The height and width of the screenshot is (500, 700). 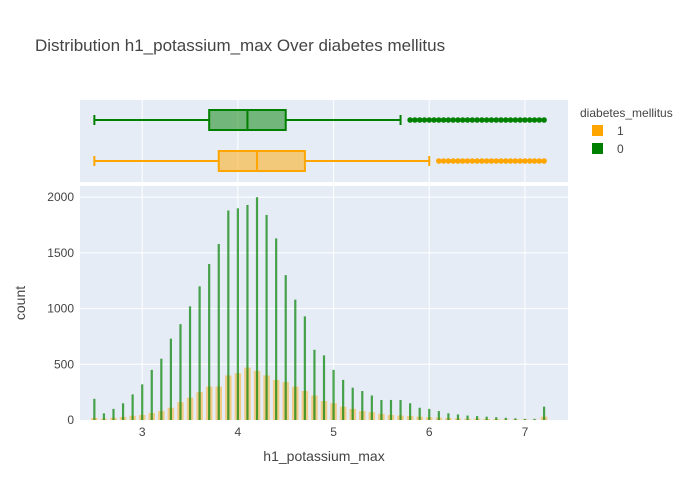 What do you see at coordinates (60, 197) in the screenshot?
I see `y-tick-label: 2000` at bounding box center [60, 197].